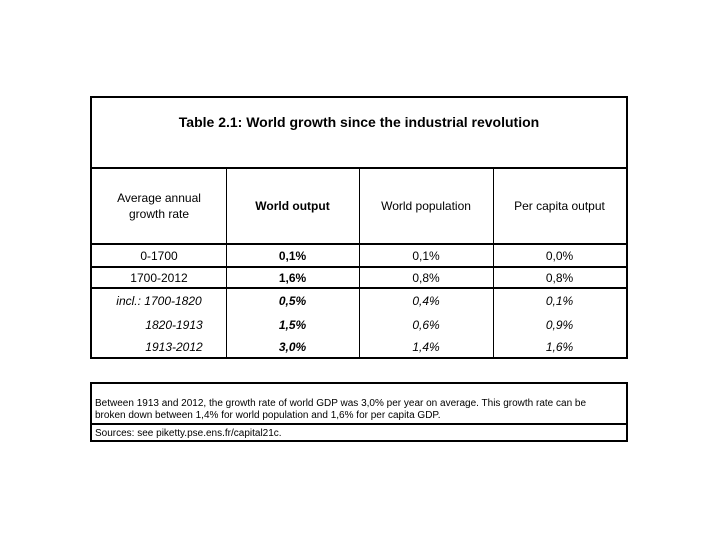 The height and width of the screenshot is (540, 720). Describe the element at coordinates (292, 277) in the screenshot. I see `cell-world-output: 1,6%` at that location.